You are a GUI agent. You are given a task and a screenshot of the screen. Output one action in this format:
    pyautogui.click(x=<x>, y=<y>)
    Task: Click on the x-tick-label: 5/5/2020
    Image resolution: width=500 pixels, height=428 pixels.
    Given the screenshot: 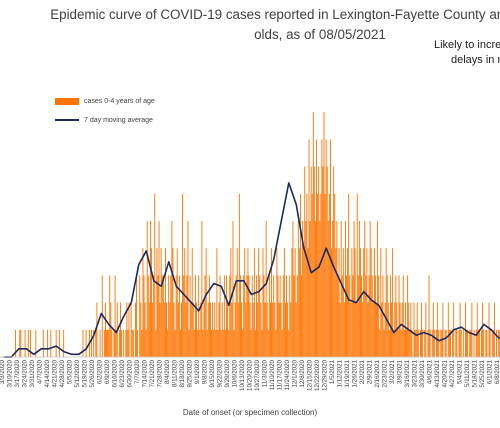 What is the action you would take?
    pyautogui.click(x=70, y=371)
    